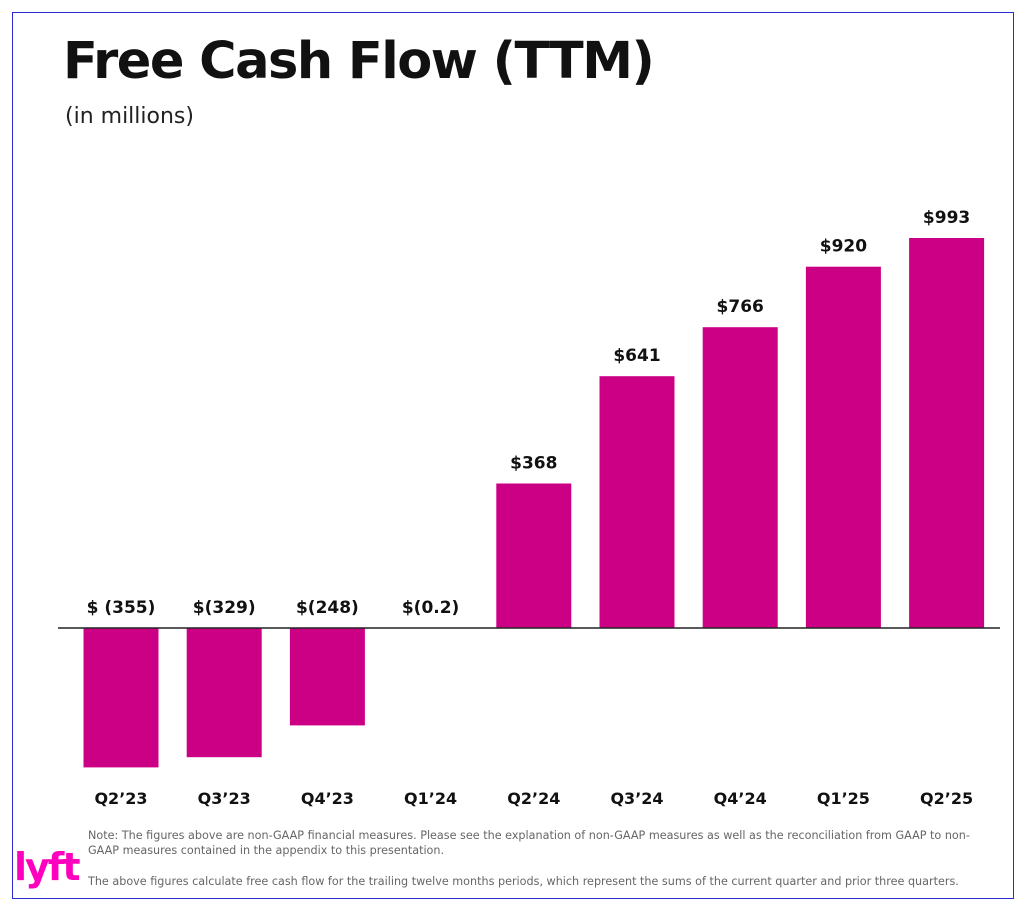 The image size is (1025, 900). What do you see at coordinates (843, 247) in the screenshot?
I see `bar-value-label: $920` at bounding box center [843, 247].